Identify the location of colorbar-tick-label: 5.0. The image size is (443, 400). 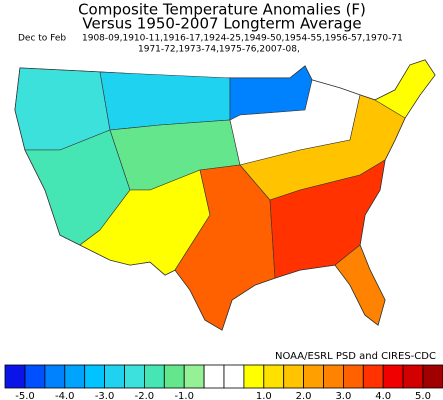
(423, 395).